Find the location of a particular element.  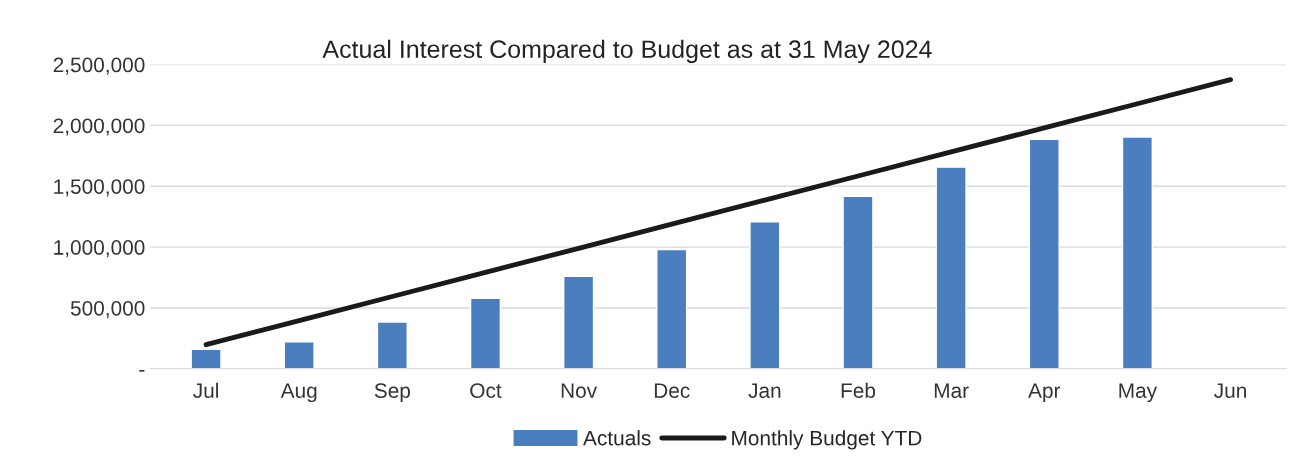

y-tick-label: 1,000,000 is located at coordinates (99, 249).